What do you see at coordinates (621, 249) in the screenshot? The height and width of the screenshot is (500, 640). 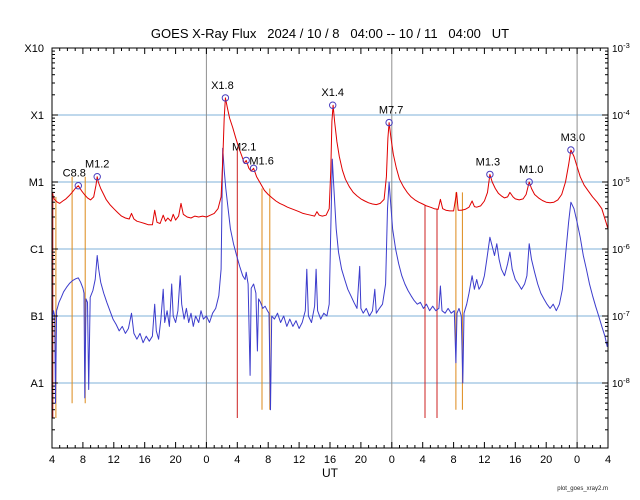 I see `y-exp-label-10e-6: 10-6` at bounding box center [621, 249].